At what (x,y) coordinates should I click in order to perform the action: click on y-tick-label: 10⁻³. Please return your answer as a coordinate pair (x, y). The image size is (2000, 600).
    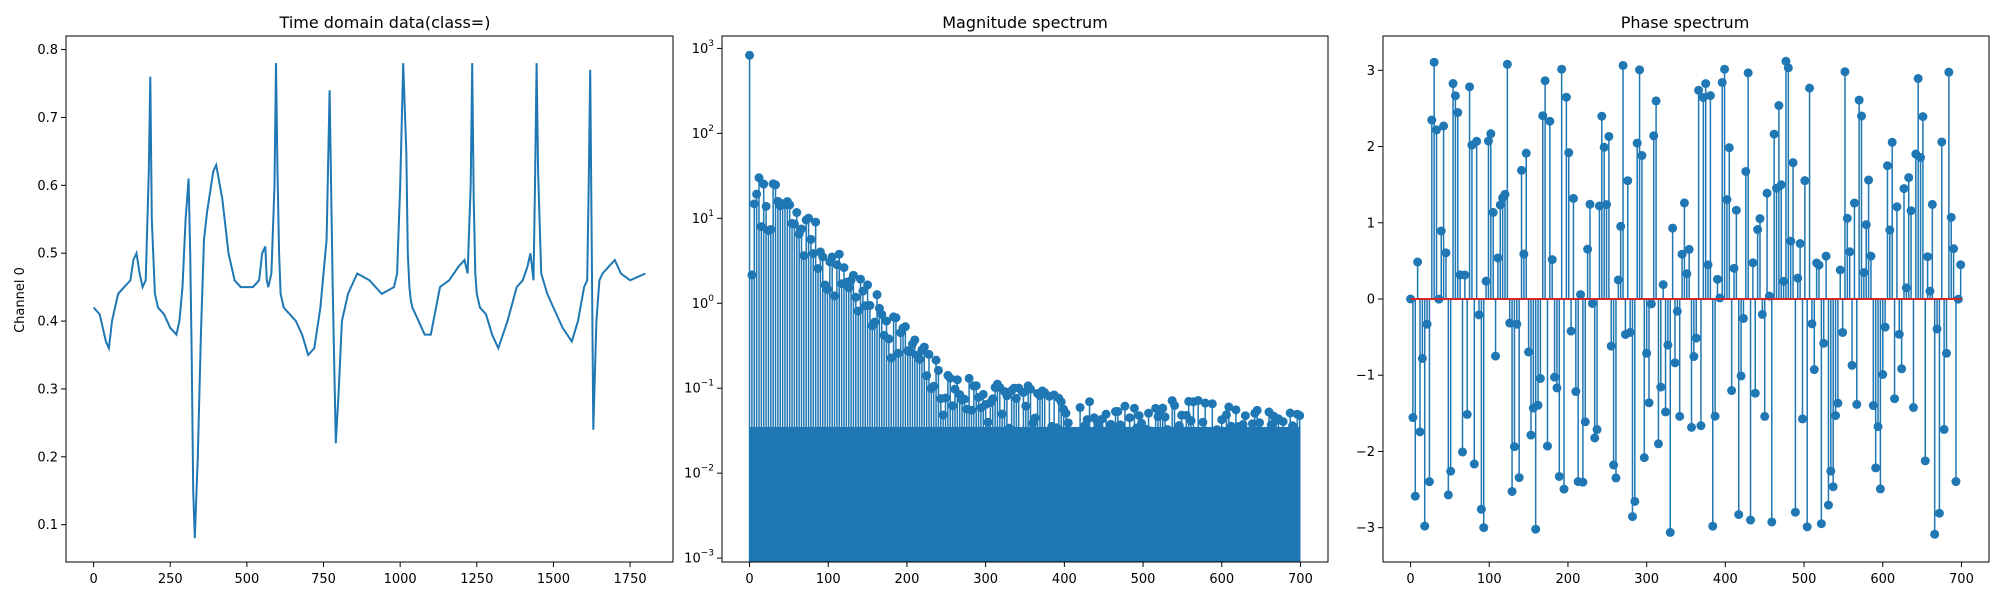
    Looking at the image, I should click on (699, 558).